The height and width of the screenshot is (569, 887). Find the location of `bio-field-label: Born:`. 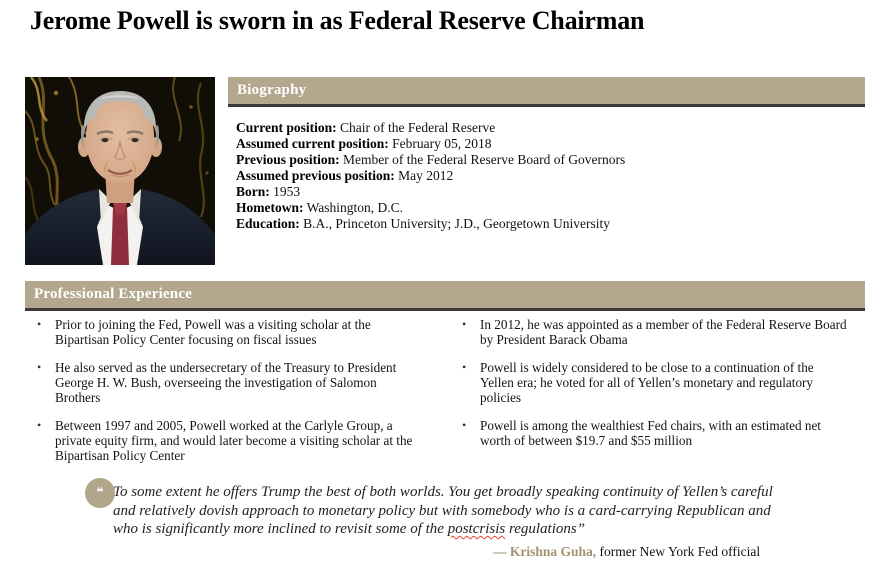

bio-field-label: Born: is located at coordinates (253, 191).